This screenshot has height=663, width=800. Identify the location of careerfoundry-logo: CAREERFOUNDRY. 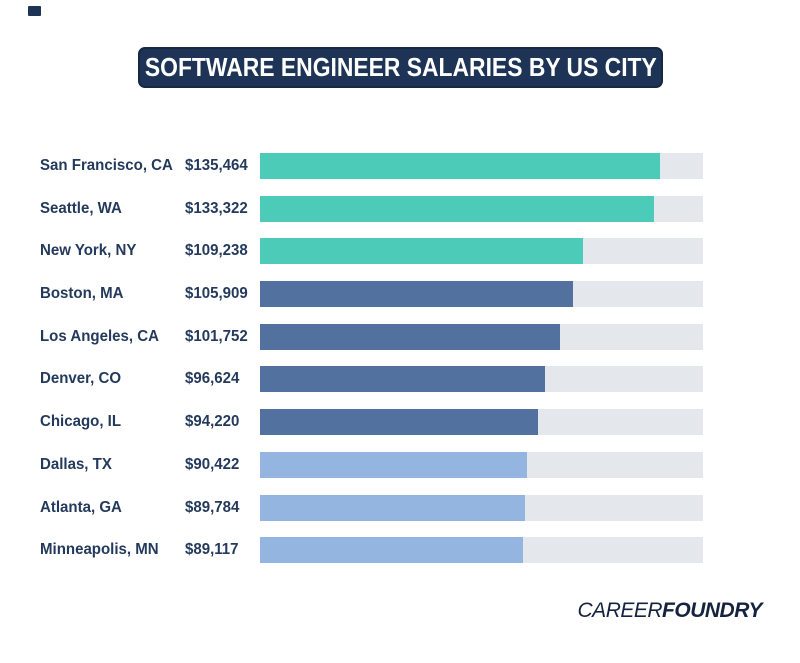
(670, 611).